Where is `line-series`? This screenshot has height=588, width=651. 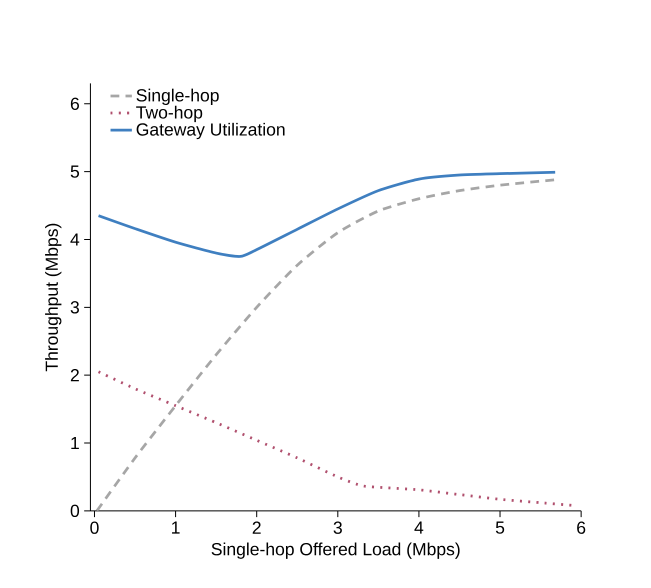 line-series is located at coordinates (327, 214).